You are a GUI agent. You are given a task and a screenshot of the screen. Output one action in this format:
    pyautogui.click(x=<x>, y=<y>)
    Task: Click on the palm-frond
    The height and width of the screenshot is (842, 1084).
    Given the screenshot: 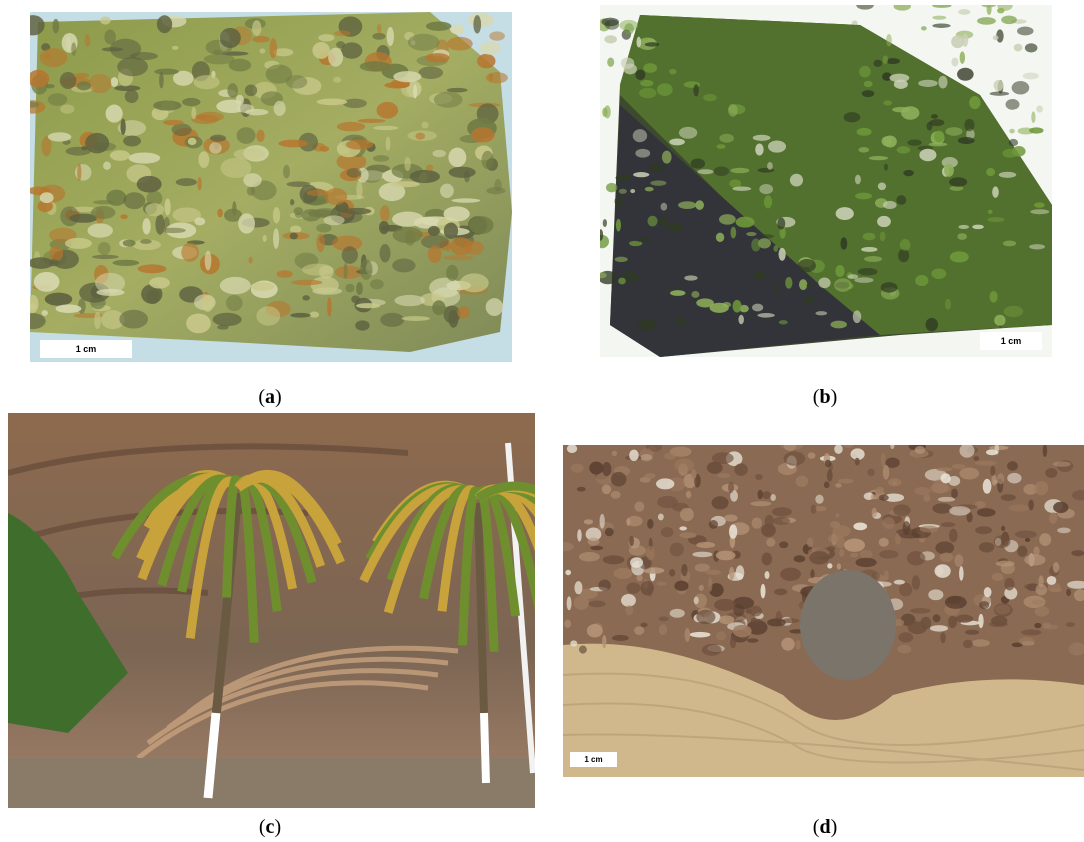 What is the action you would take?
    pyautogui.click(x=505, y=491)
    